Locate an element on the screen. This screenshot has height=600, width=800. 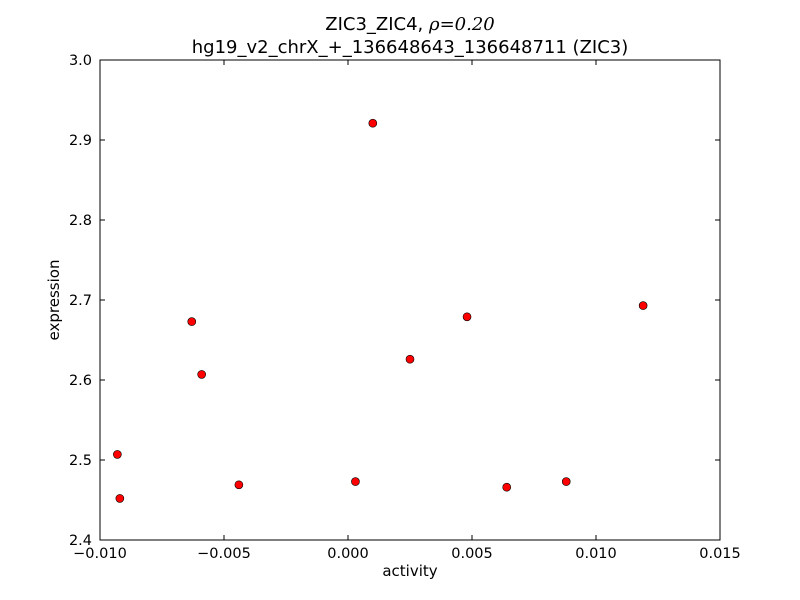
x-tick-label: −0.010 is located at coordinates (100, 554).